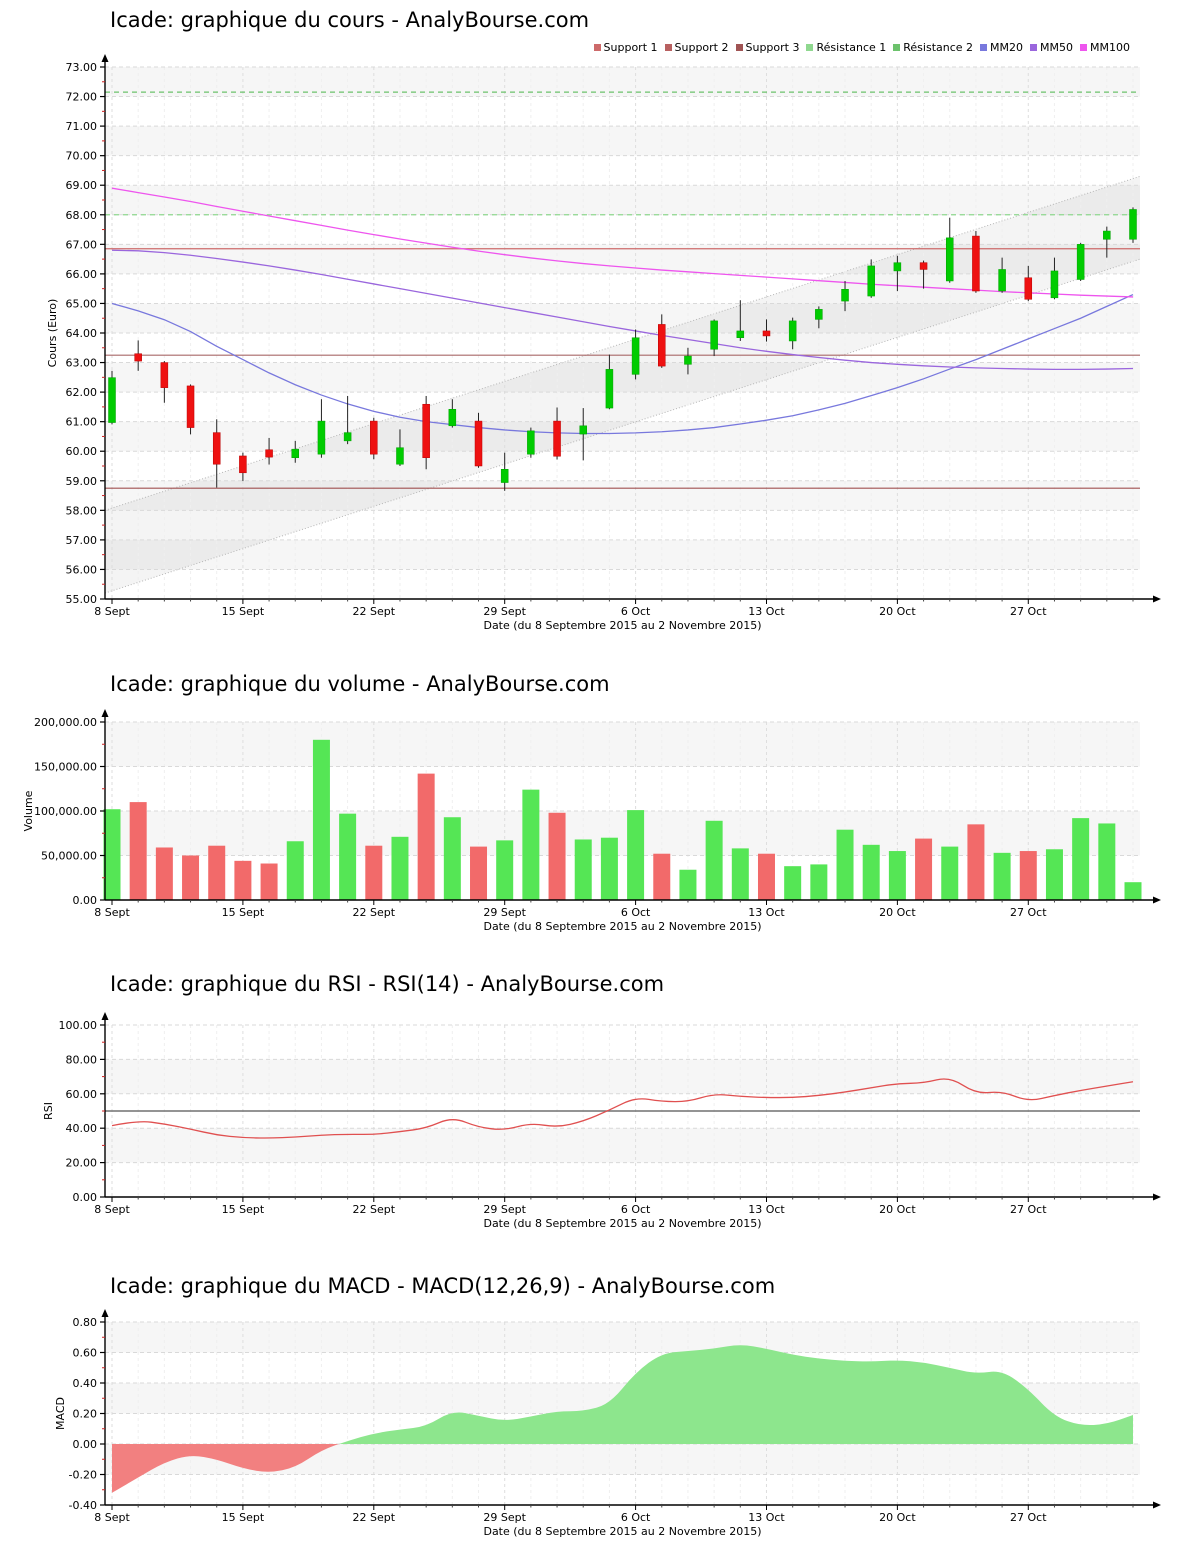 The height and width of the screenshot is (1554, 1200). What do you see at coordinates (82, 215) in the screenshot?
I see `svg-text: 68.00` at bounding box center [82, 215].